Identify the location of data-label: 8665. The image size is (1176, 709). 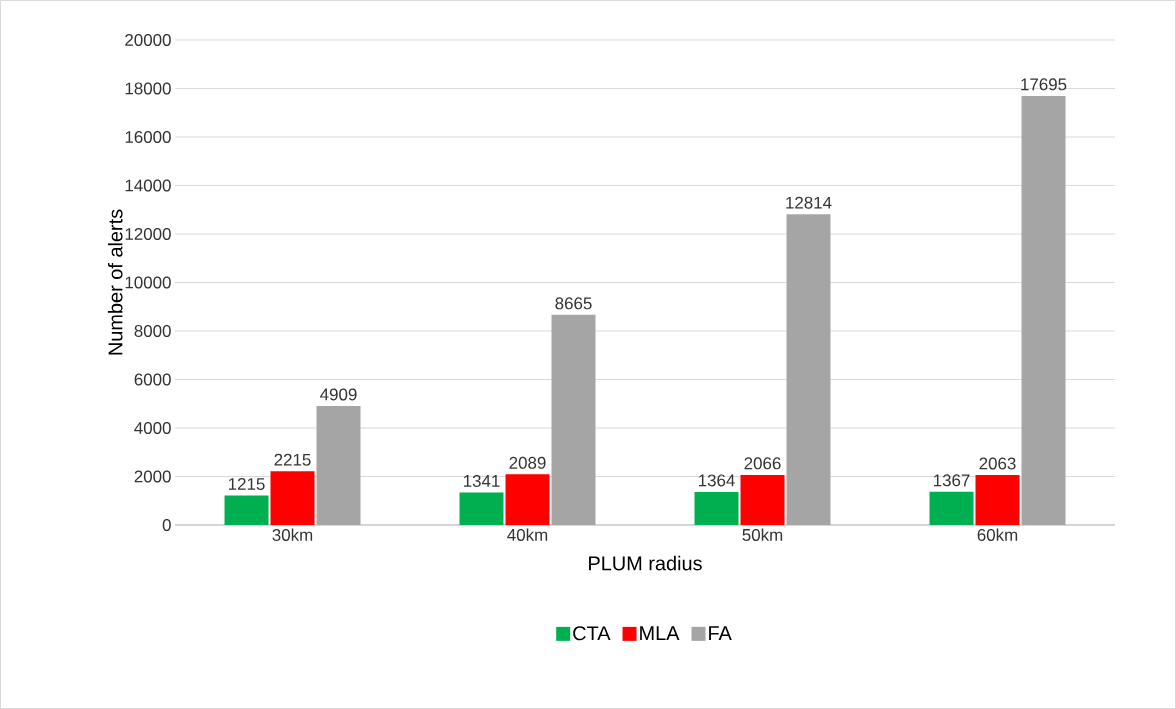
(573, 303).